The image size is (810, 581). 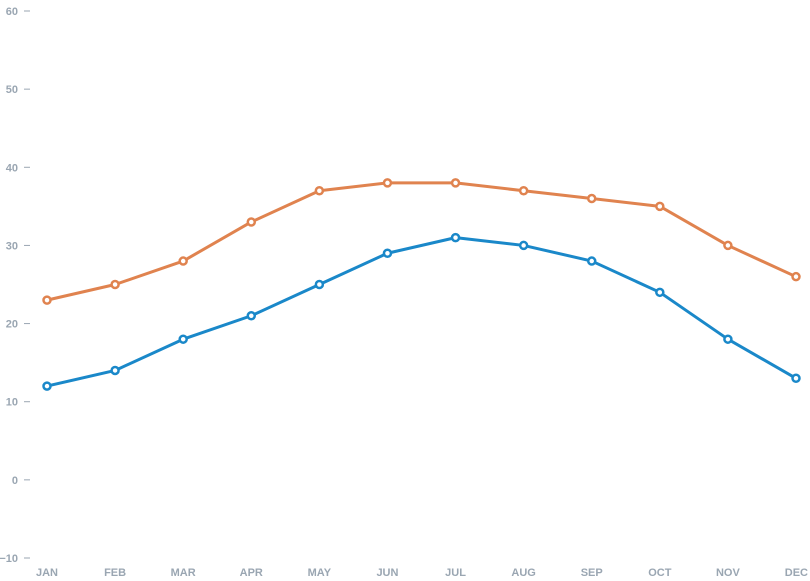 I want to click on x-tick-label: MAR, so click(x=183, y=573).